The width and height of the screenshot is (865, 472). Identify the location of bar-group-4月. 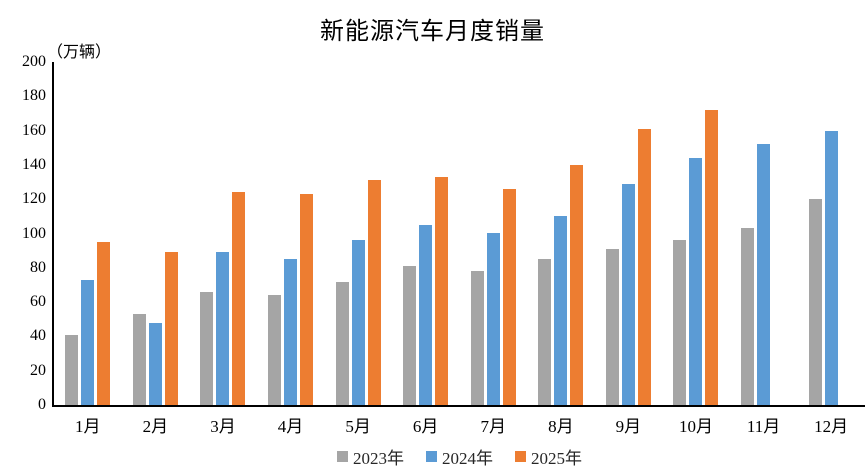
(291, 233).